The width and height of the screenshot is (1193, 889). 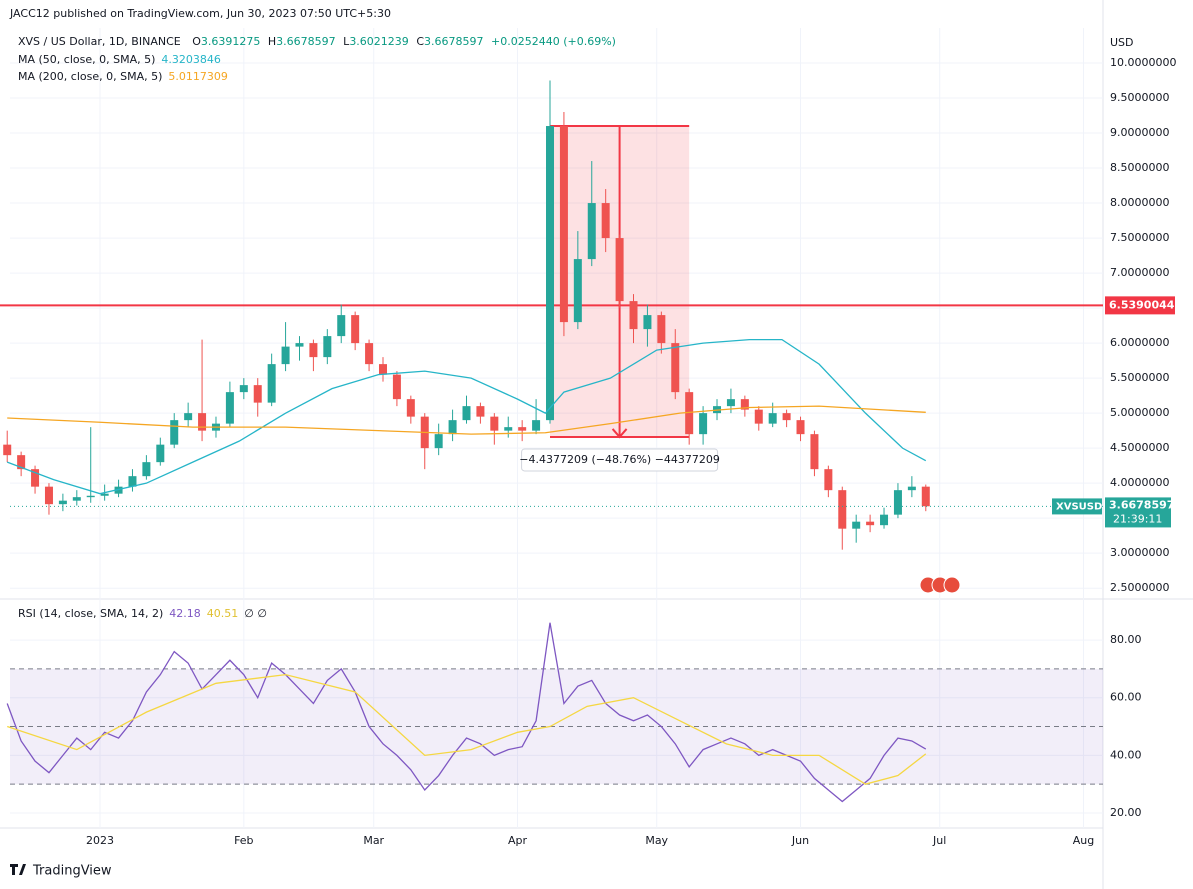 I want to click on rsi-ma-value: 40.51, so click(x=223, y=613).